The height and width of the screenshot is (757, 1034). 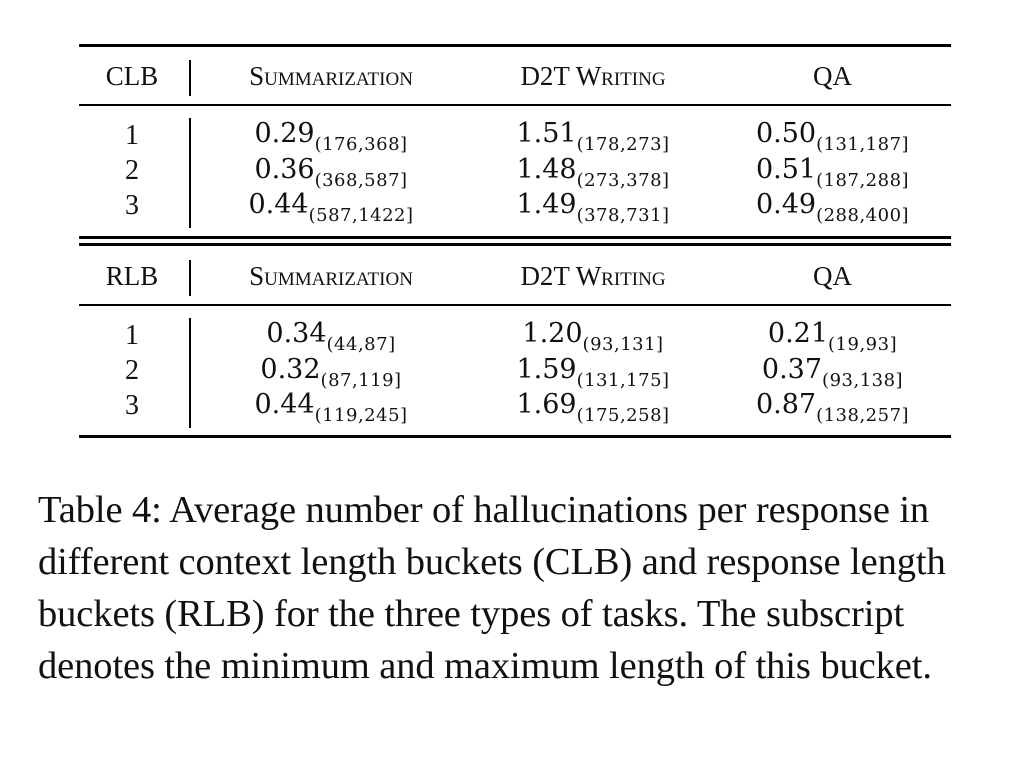 What do you see at coordinates (515, 305) in the screenshot?
I see `rlb-header-rule` at bounding box center [515, 305].